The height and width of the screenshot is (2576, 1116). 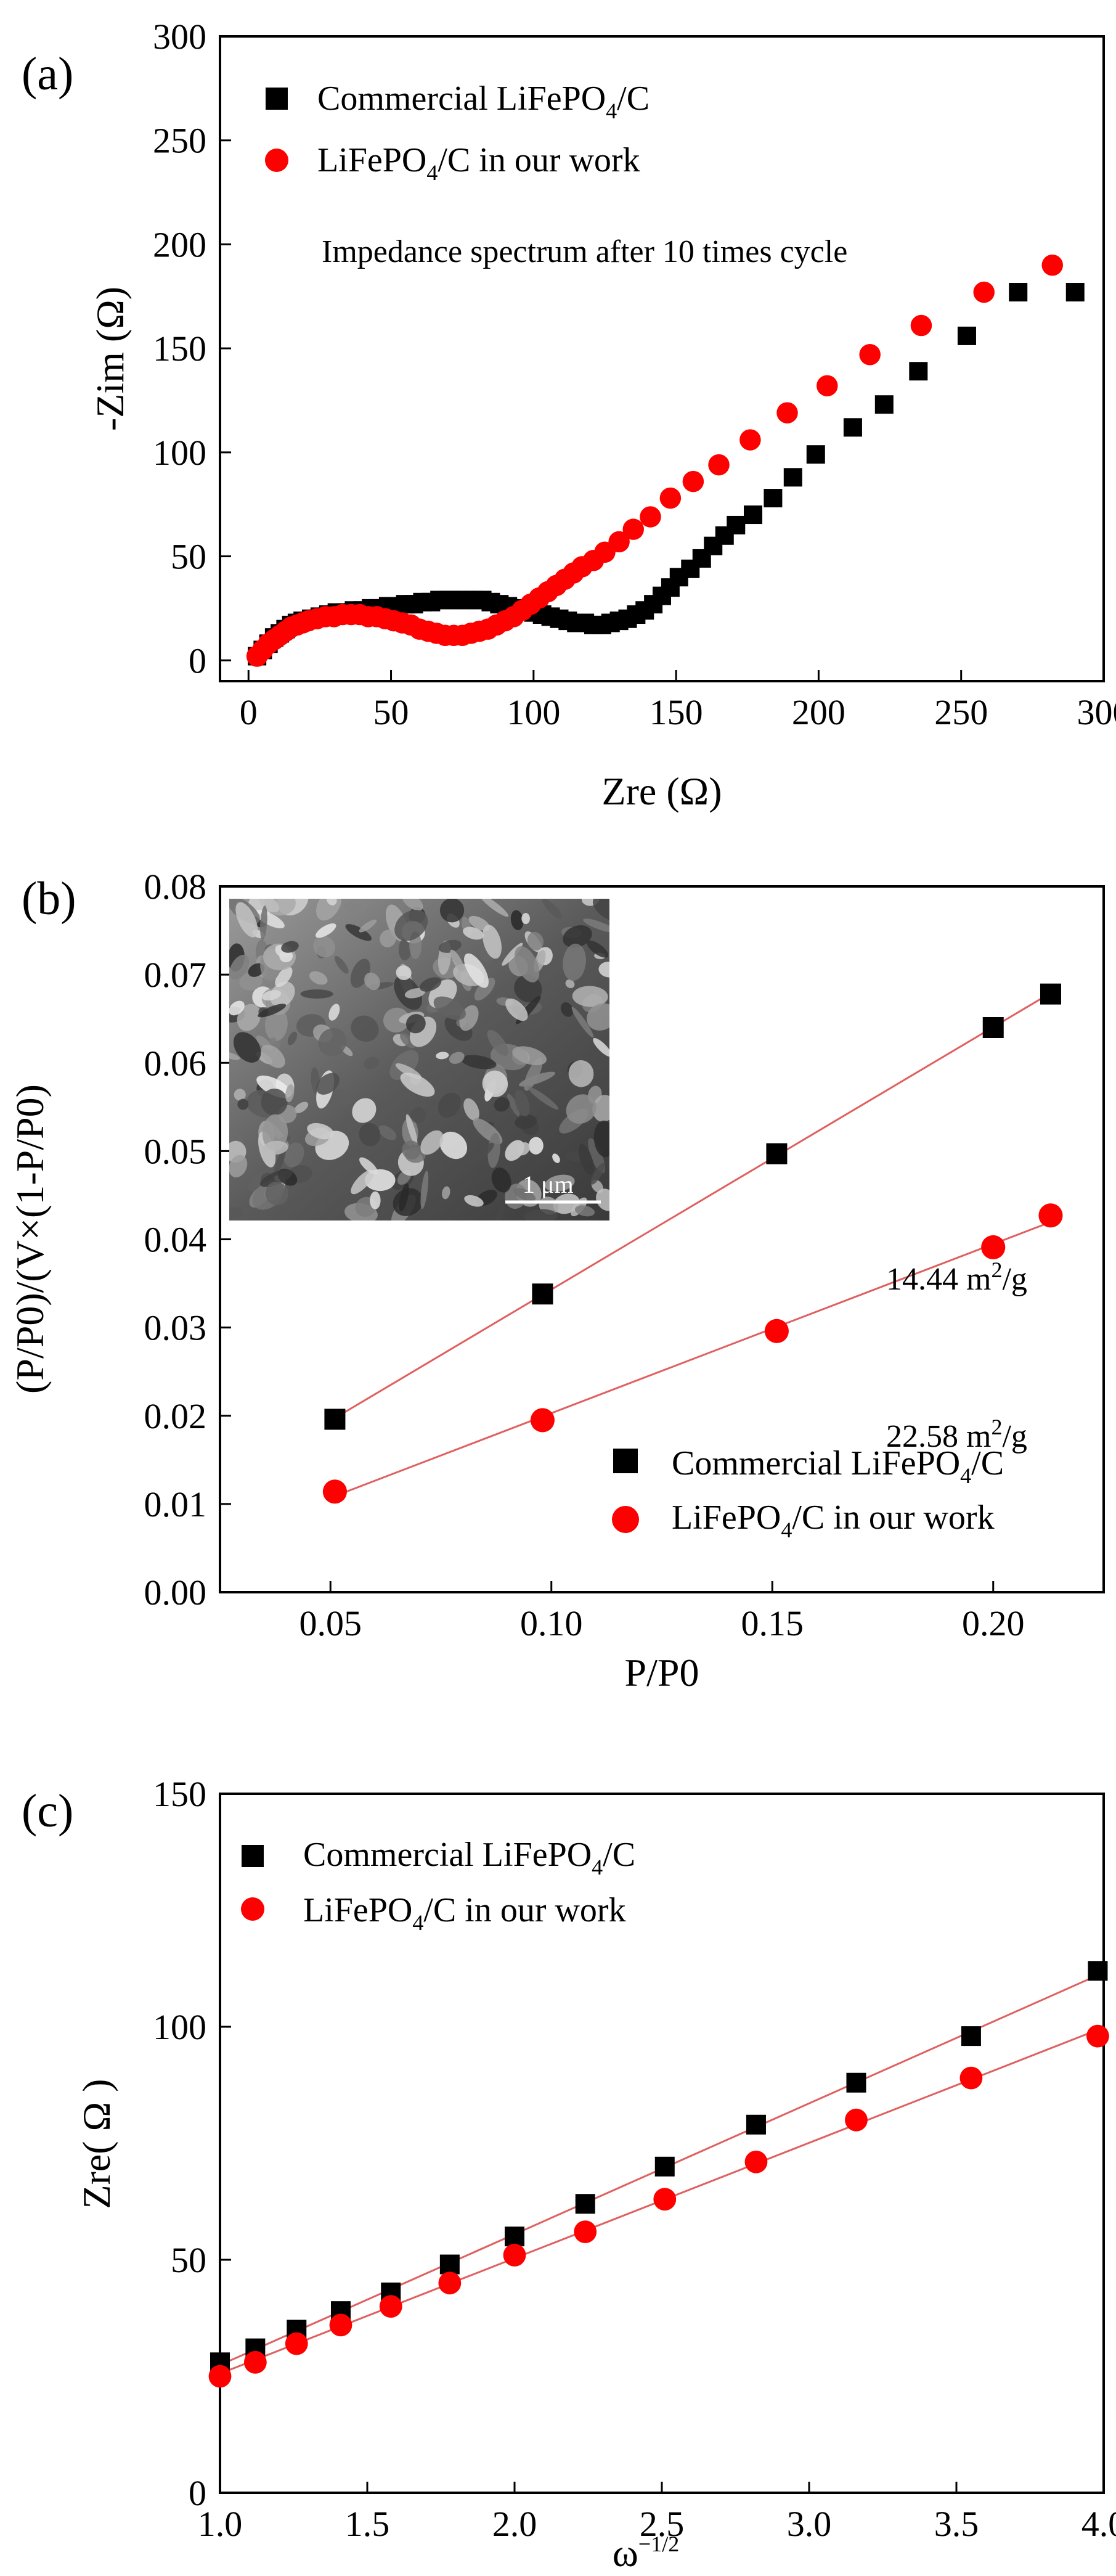 I want to click on panel-b-x-tick-label: 0.20, so click(x=993, y=1623).